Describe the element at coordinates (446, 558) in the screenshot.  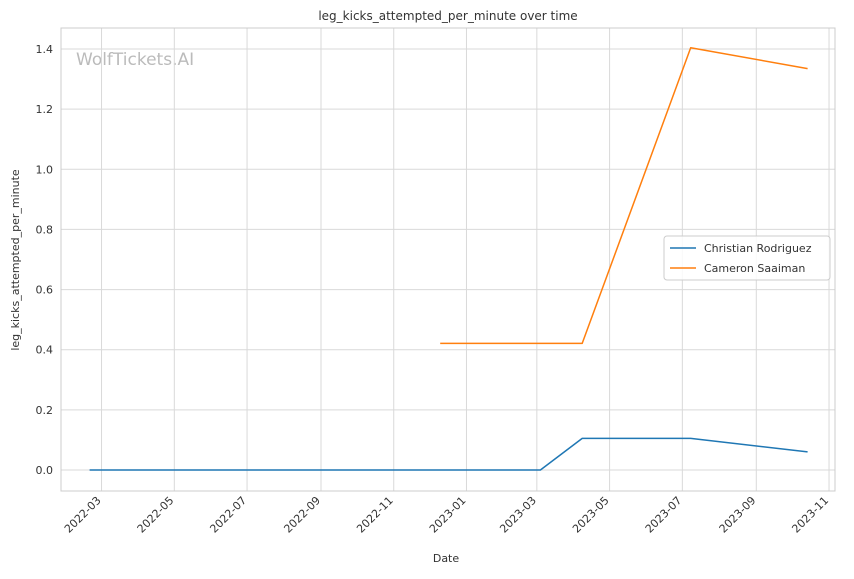
I see `x-axis-label: Date` at that location.